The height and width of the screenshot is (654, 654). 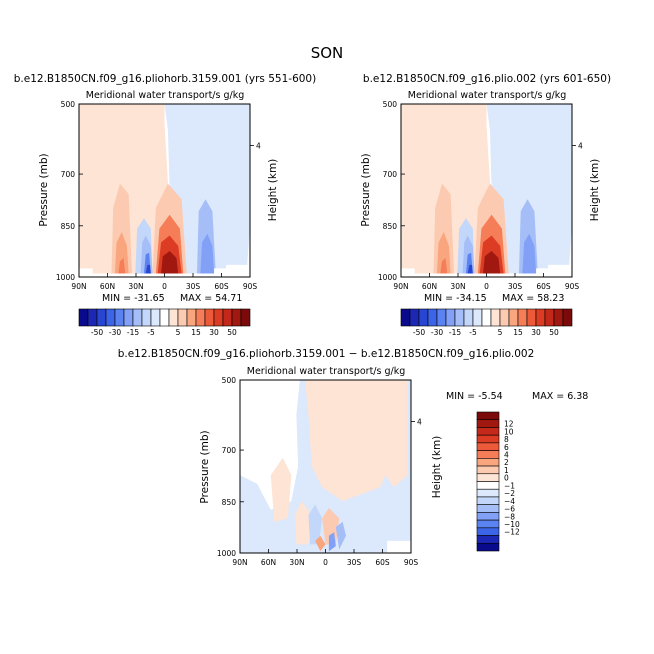 What do you see at coordinates (474, 396) in the screenshot?
I see `panel-3-min-label: MIN = -5.54` at bounding box center [474, 396].